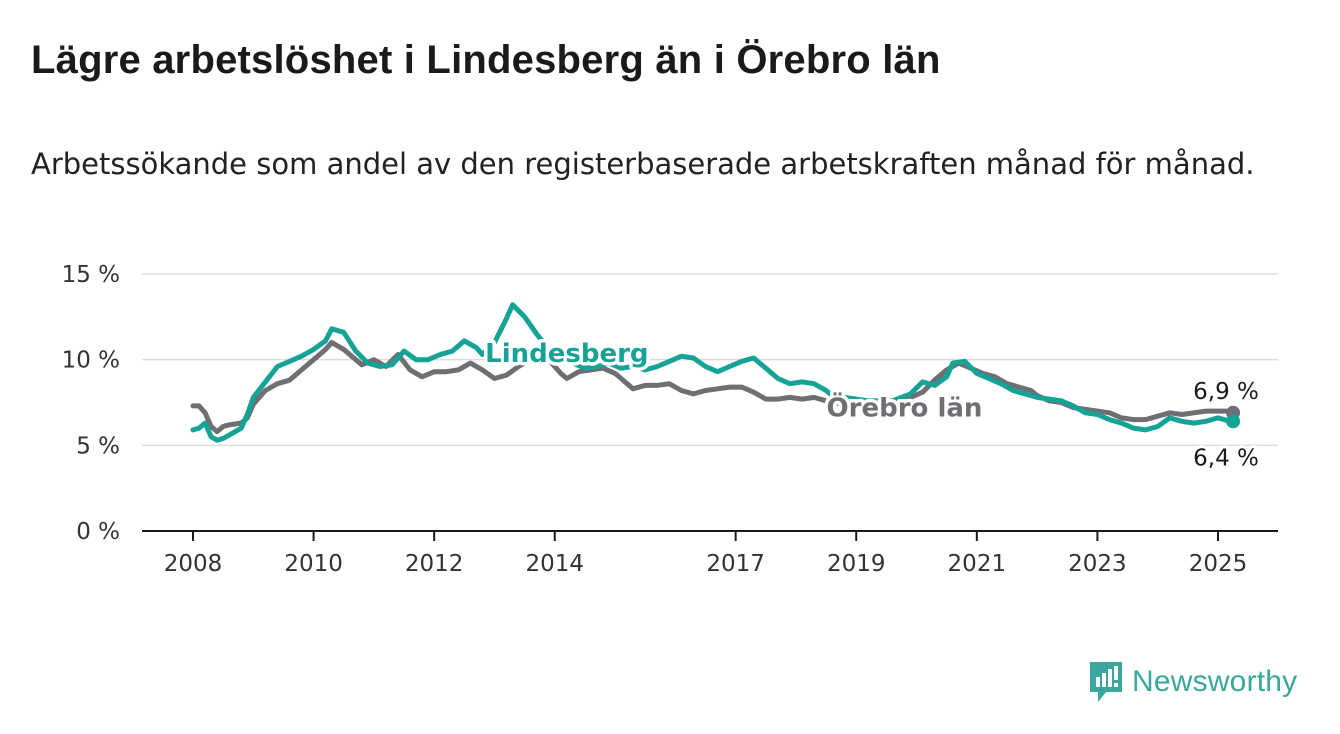 This screenshot has width=1340, height=734. Describe the element at coordinates (91, 361) in the screenshot. I see `y-tick-label: 10 %` at that location.